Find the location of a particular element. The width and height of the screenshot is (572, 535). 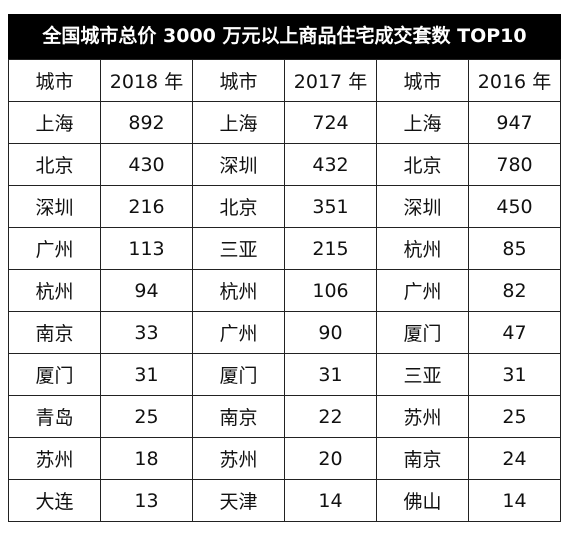

header-year-2016: 2016 年 is located at coordinates (514, 80).